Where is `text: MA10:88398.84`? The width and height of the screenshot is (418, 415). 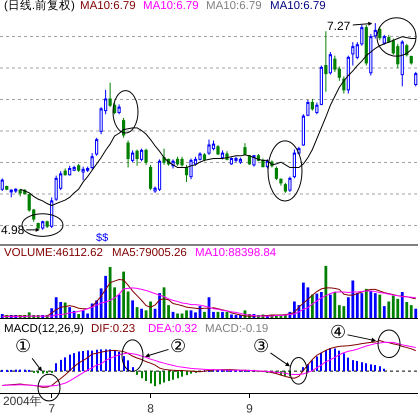 text: MA10:88398.84 is located at coordinates (236, 253).